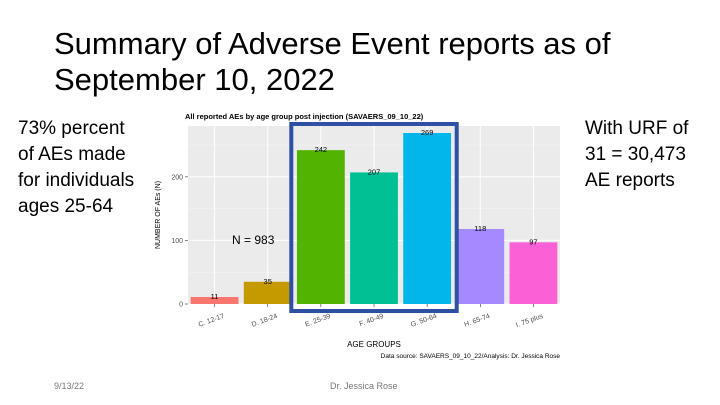  I want to click on x-tick-label: E. 25-39, so click(317, 321).